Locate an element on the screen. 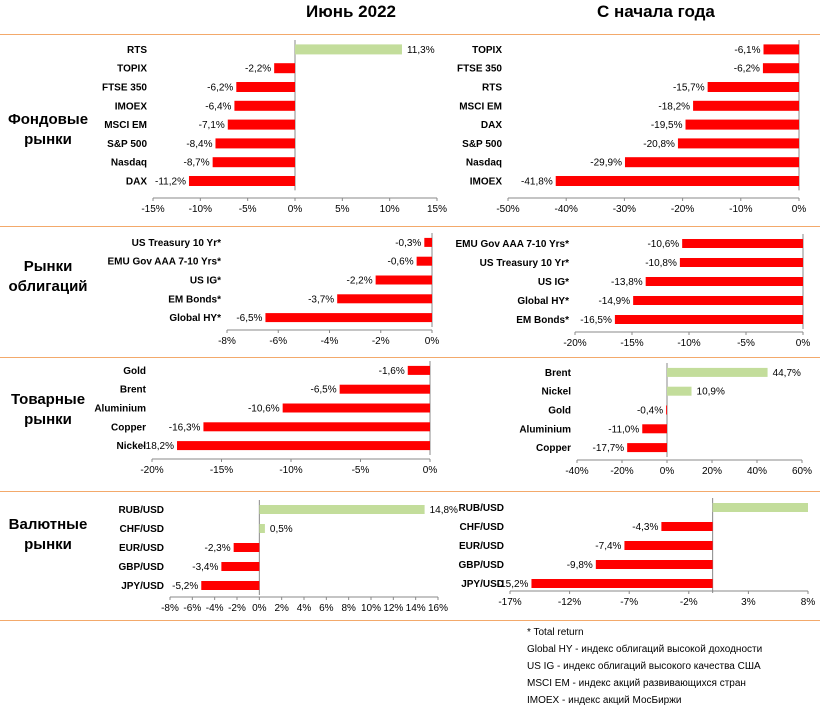 This screenshot has height=709, width=820. x-tick-label: -12% is located at coordinates (569, 602).